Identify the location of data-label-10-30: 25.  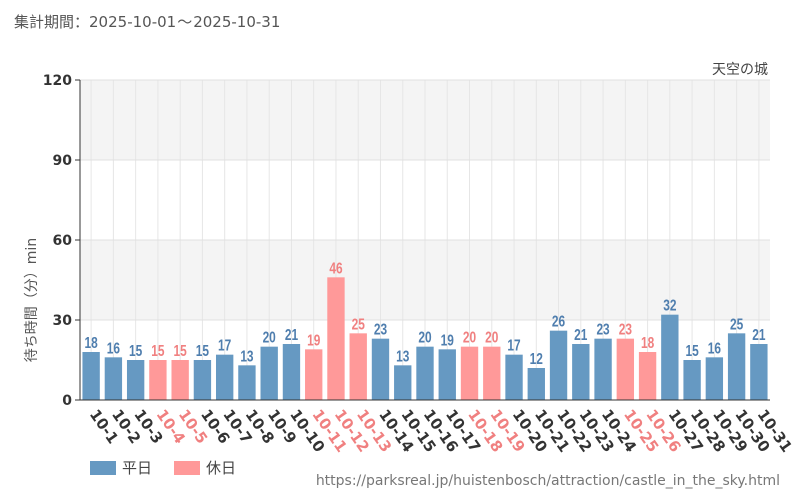
(737, 324).